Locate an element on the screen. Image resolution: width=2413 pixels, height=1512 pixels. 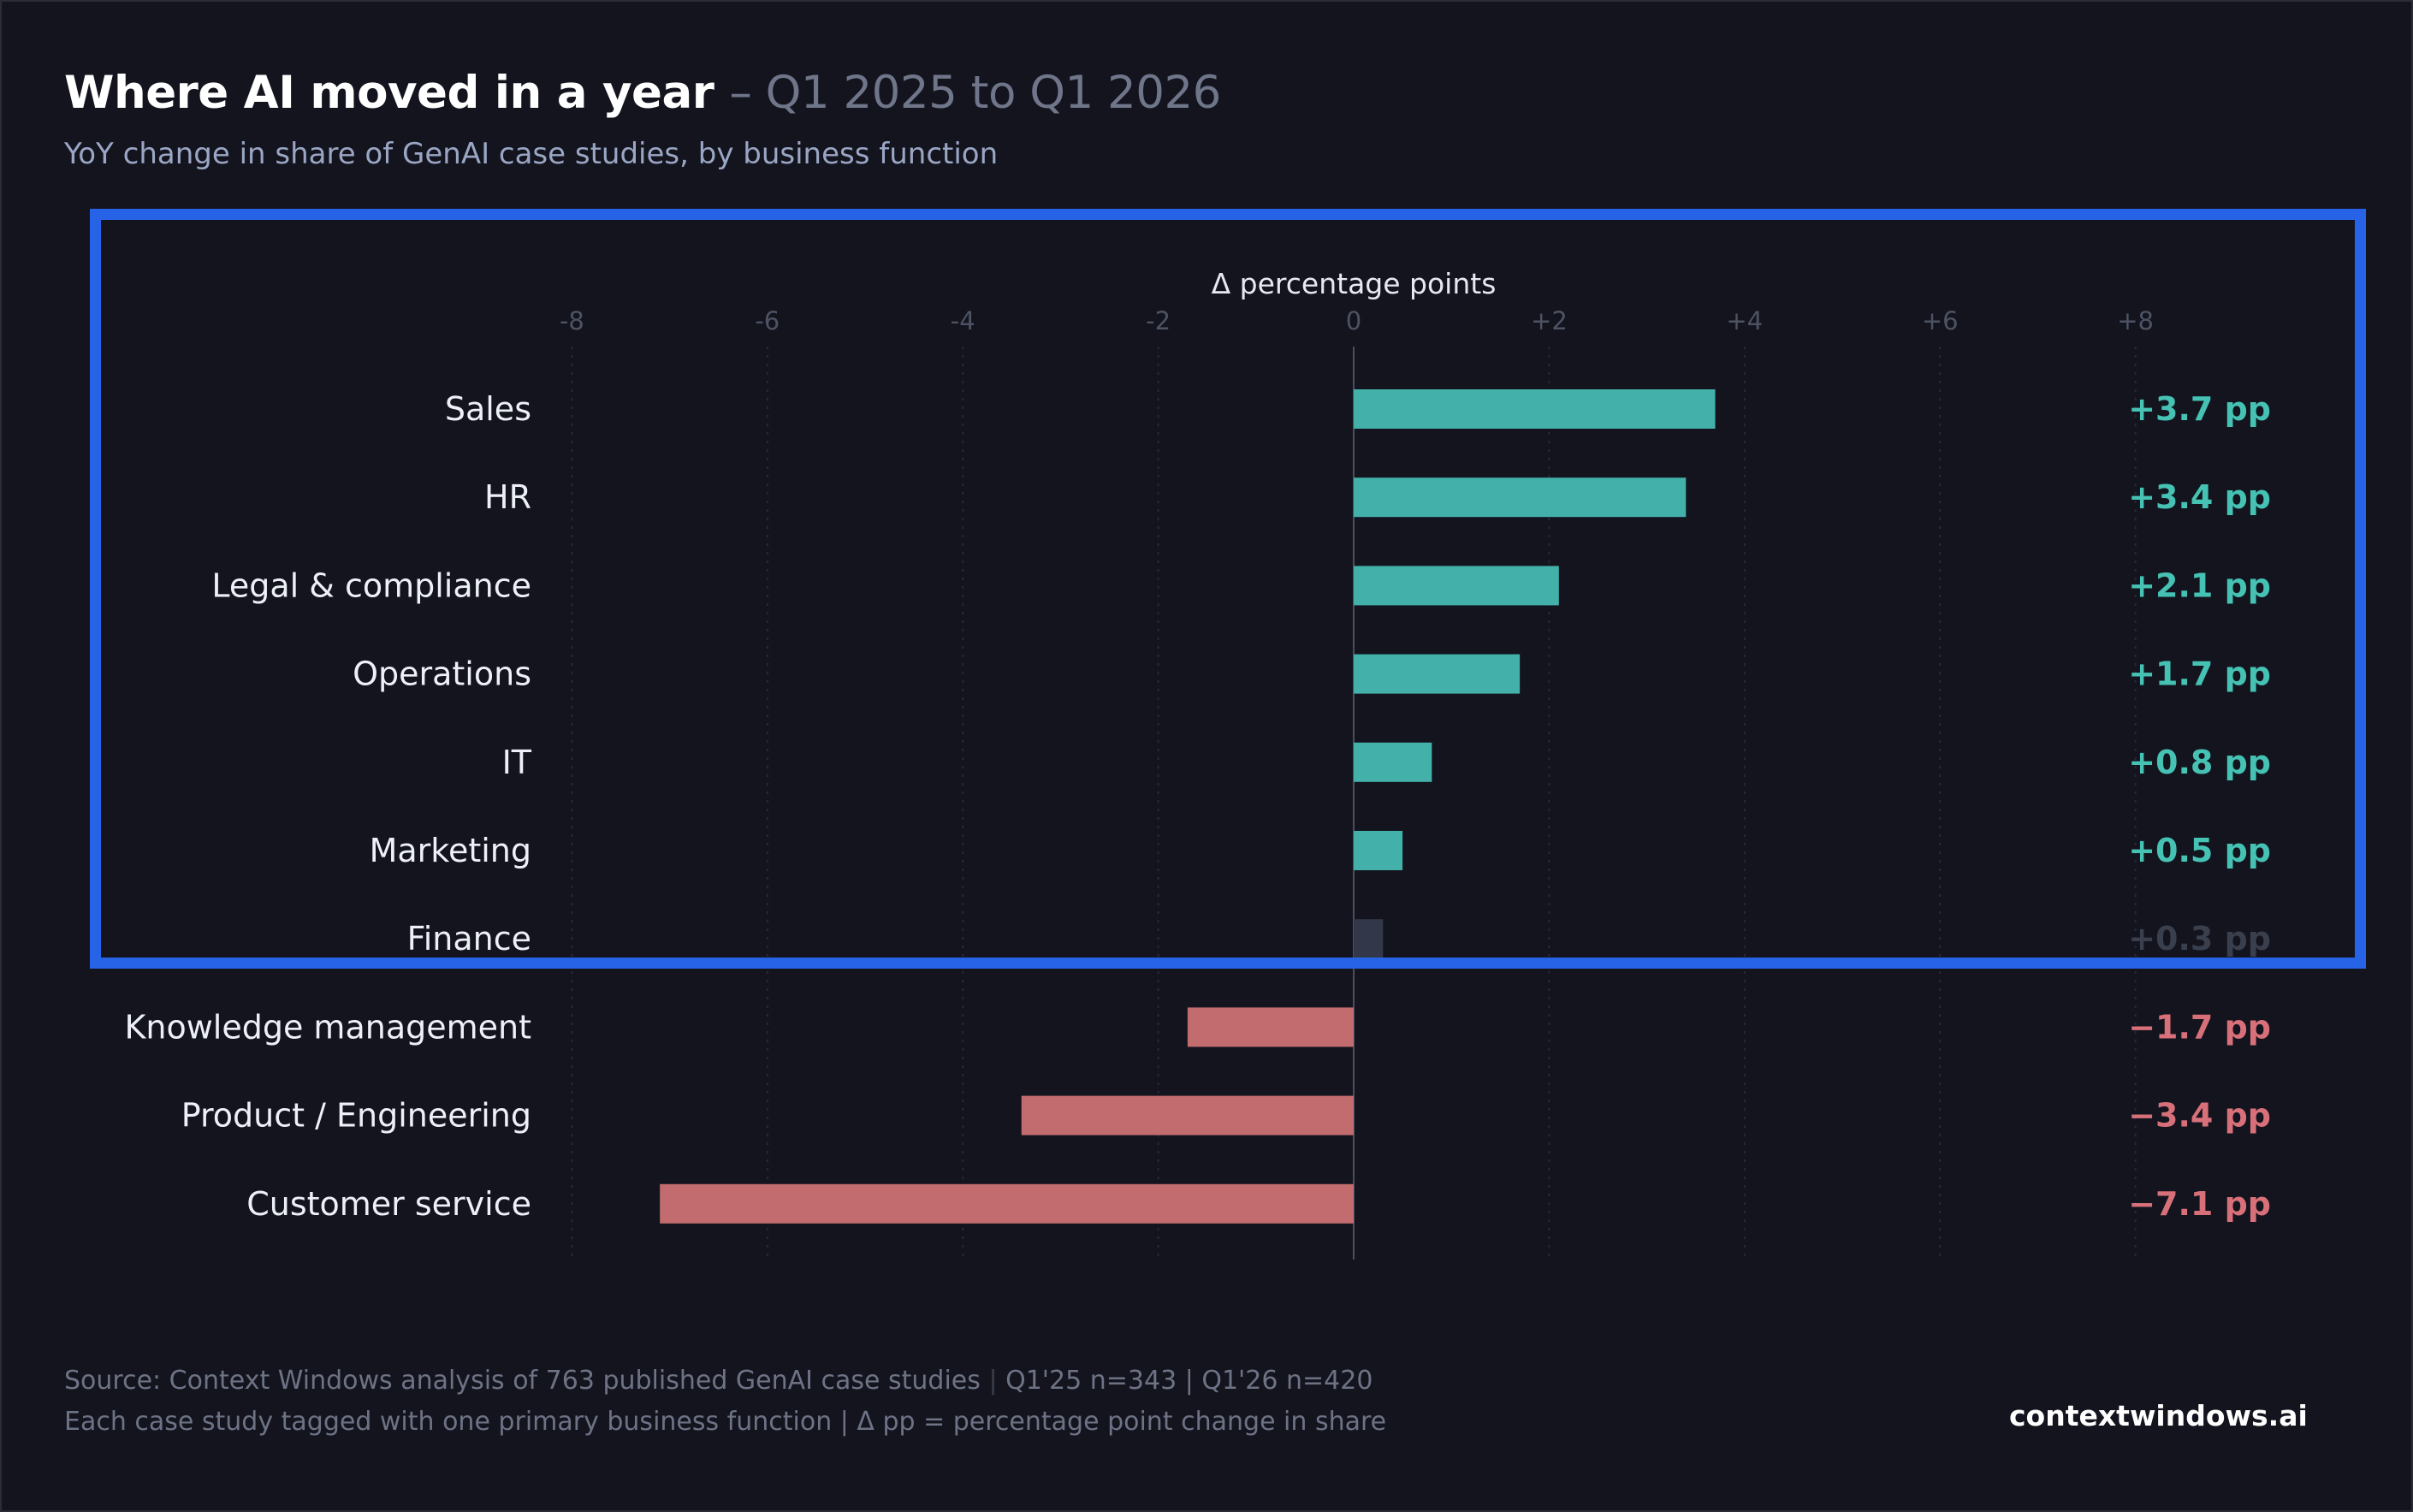
bar-marketing is located at coordinates (1378, 851).